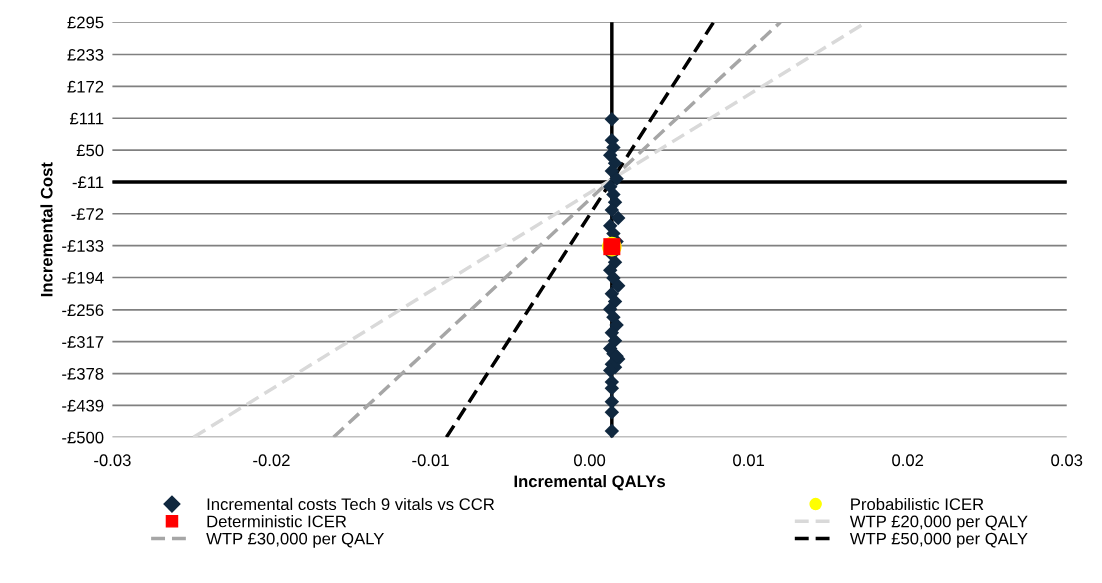 The height and width of the screenshot is (583, 1102). I want to click on x-tick-label: 0.00, so click(590, 460).